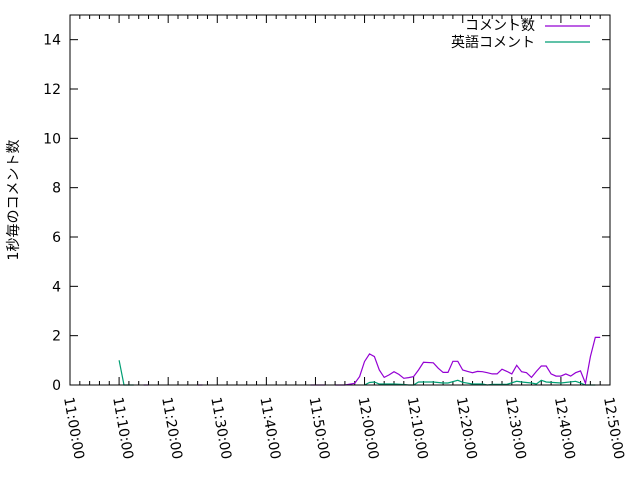  I want to click on x-tick-label: 11:10:00, so click(122, 428).